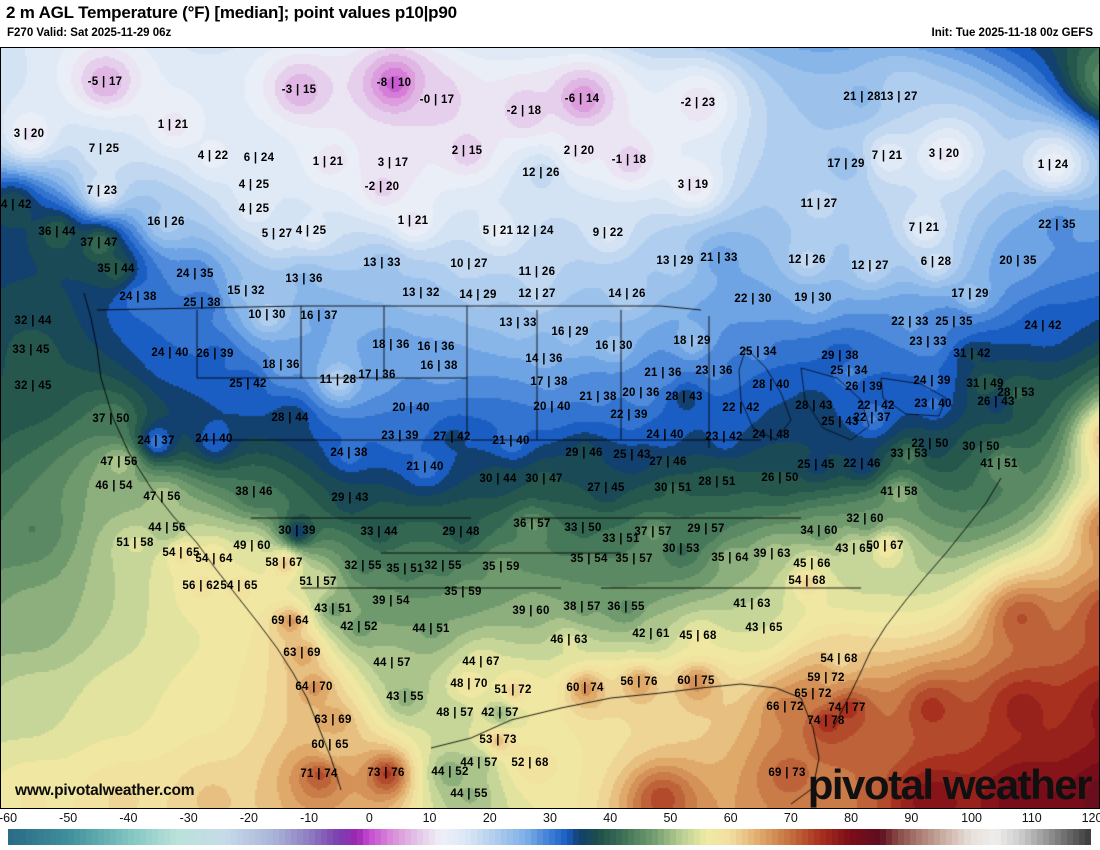 The width and height of the screenshot is (1100, 850). Describe the element at coordinates (970, 294) in the screenshot. I see `map-point-value: 17 | 29` at that location.